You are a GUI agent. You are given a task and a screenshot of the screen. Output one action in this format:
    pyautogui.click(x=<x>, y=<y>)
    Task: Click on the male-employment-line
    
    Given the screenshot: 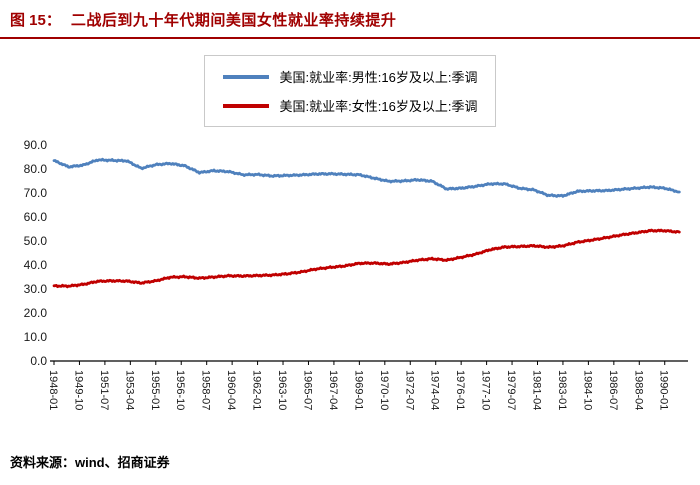 What is the action you would take?
    pyautogui.click(x=366, y=177)
    